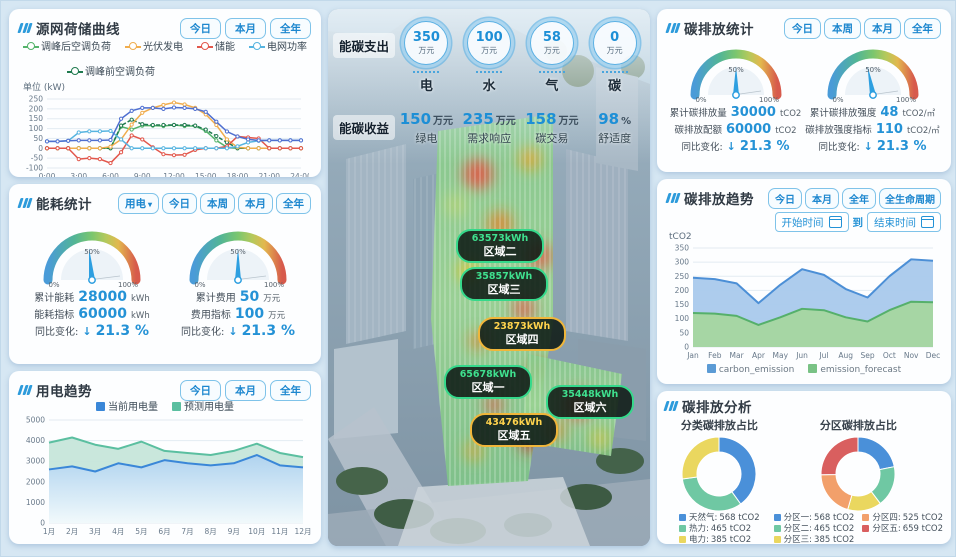 The height and width of the screenshot is (557, 956). What do you see at coordinates (719, 425) in the screenshot?
I see `chart-subtitle: 分类碳排放占比` at bounding box center [719, 425].